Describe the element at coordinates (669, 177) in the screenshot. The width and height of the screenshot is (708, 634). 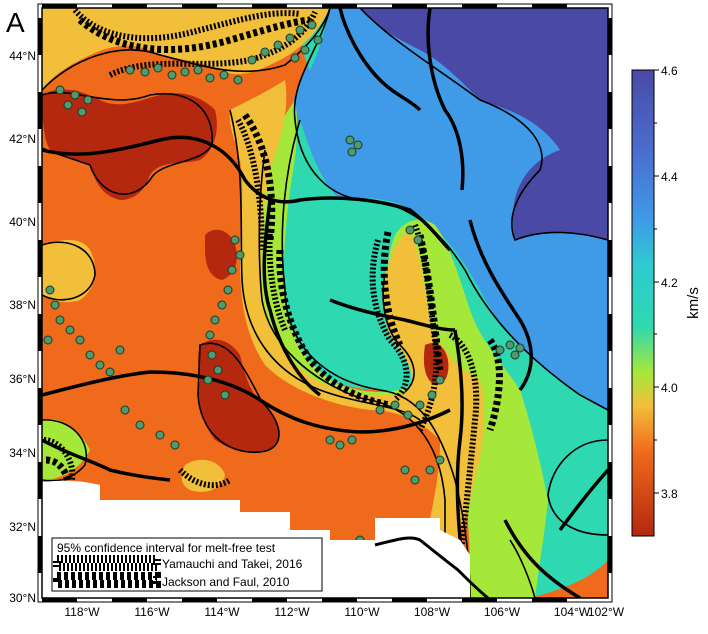
I see `colorbar-tick-label: 4.4` at that location.